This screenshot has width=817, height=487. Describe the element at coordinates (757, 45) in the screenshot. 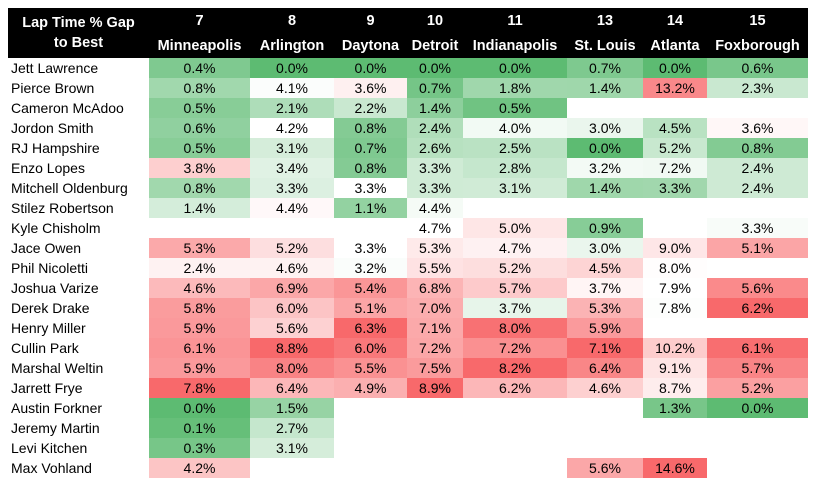

I see `venue-name: Foxborough` at that location.